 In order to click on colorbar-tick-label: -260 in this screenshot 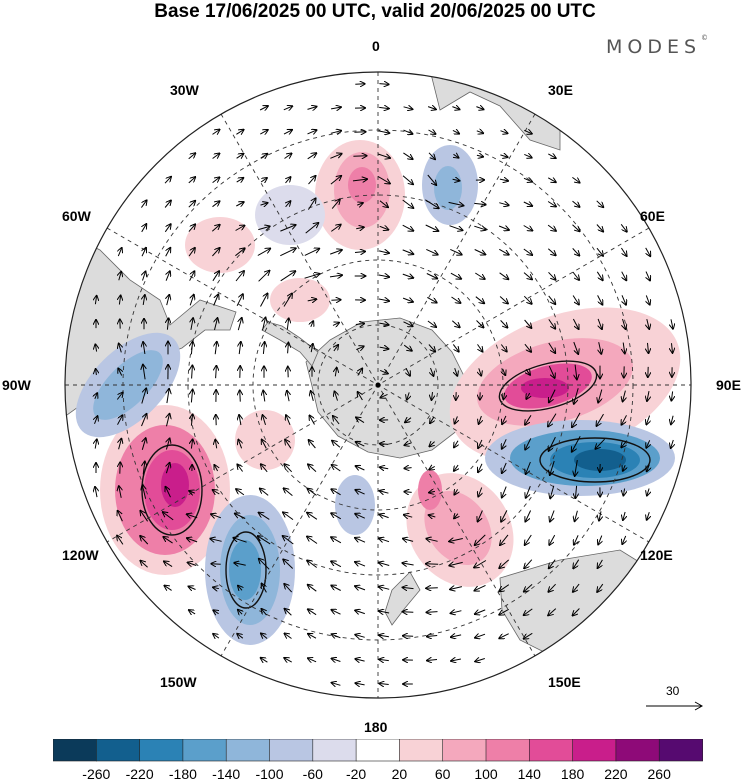, I will do `click(96, 774)`.